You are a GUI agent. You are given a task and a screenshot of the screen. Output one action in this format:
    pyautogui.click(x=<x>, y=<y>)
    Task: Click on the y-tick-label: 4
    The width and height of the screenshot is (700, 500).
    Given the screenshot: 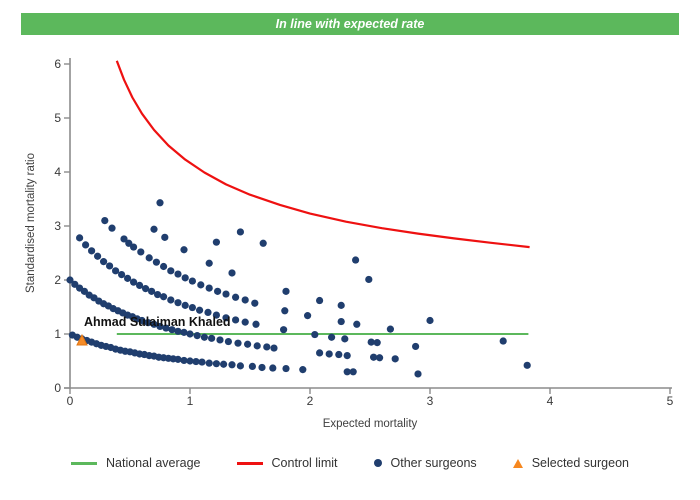 What is the action you would take?
    pyautogui.click(x=57, y=172)
    